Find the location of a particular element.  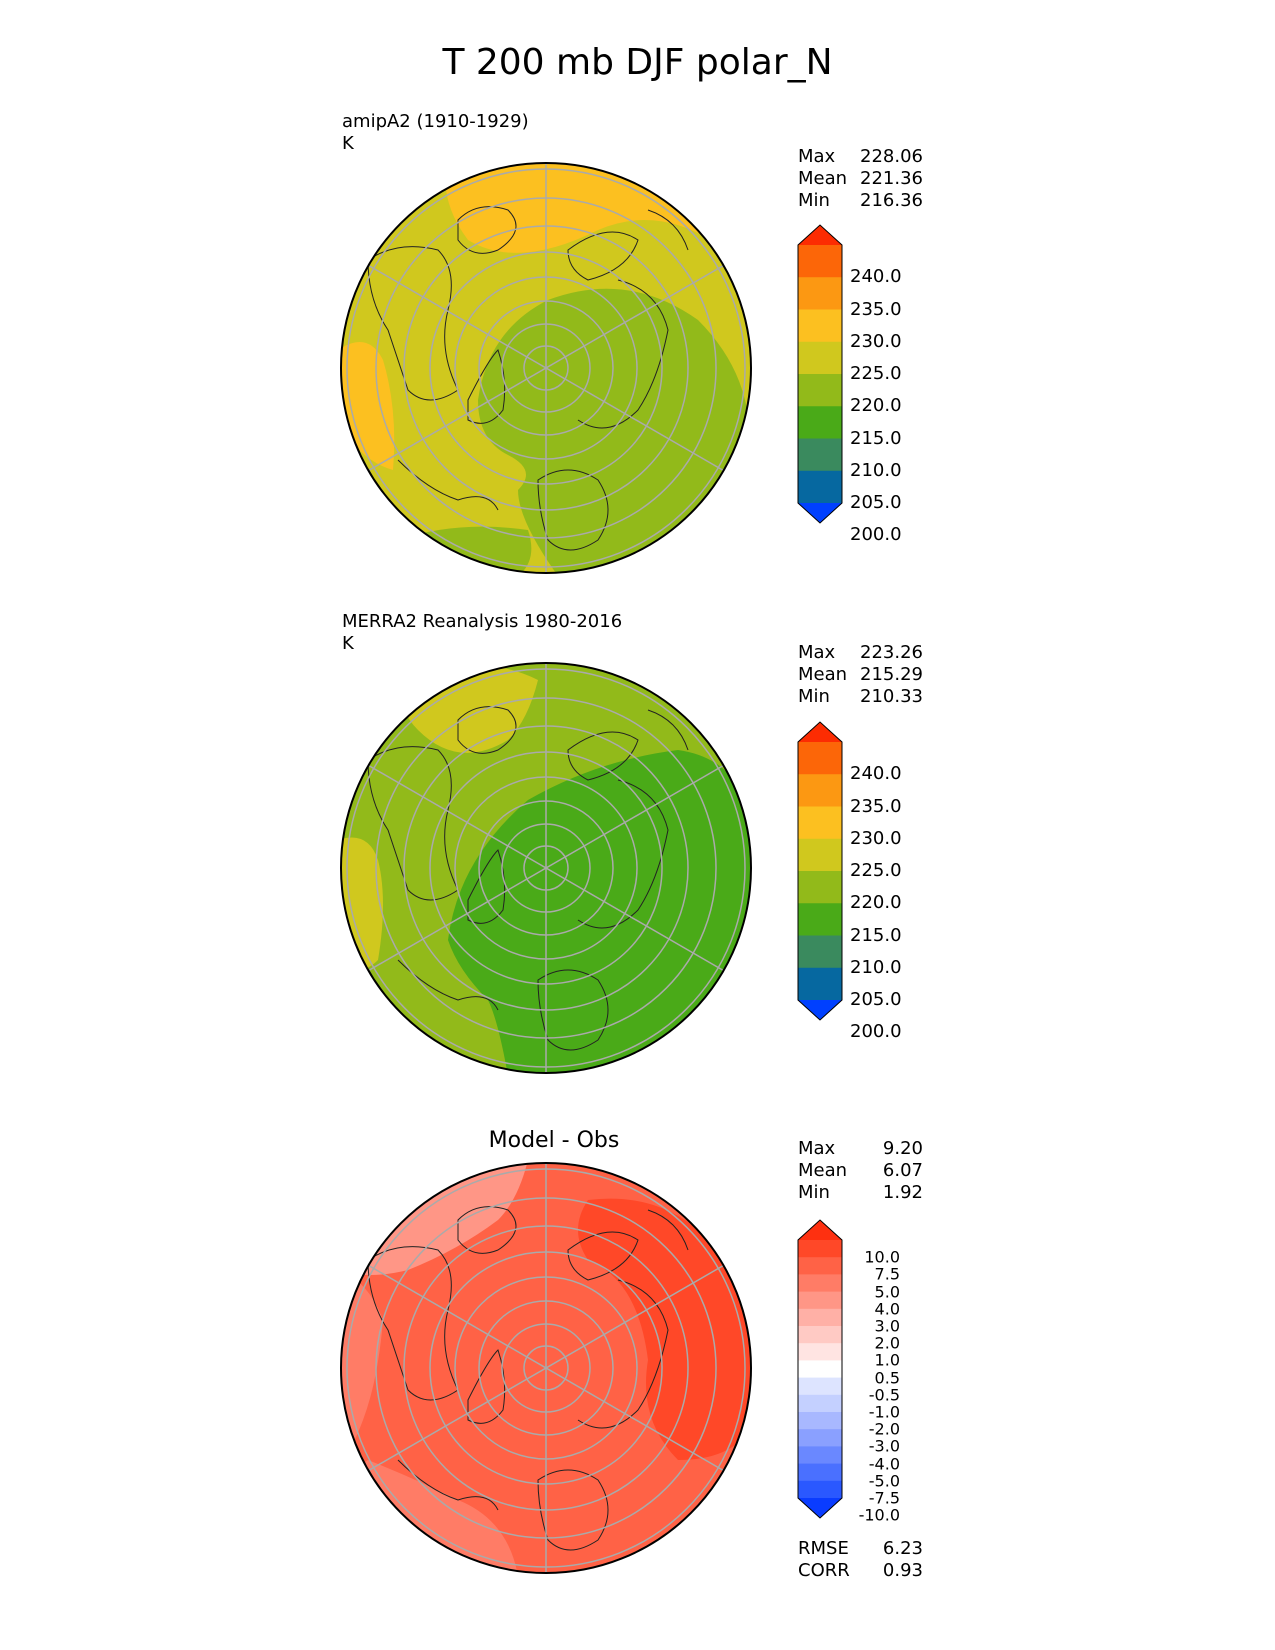

colorbar-tick-label: 225.0 is located at coordinates (876, 373).